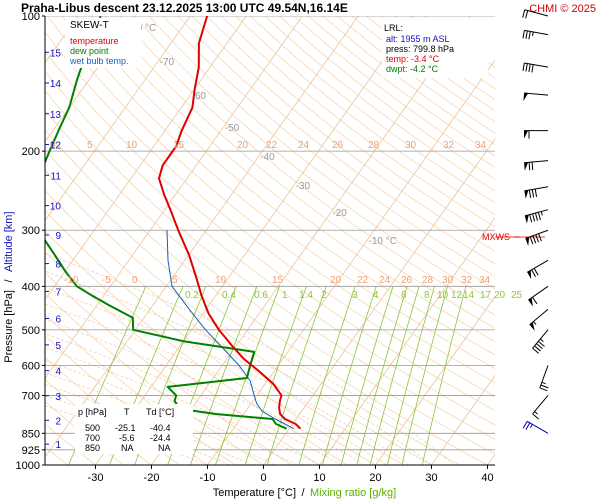 The height and width of the screenshot is (500, 600). What do you see at coordinates (53, 145) in the screenshot?
I see `theta-label: 0` at bounding box center [53, 145].